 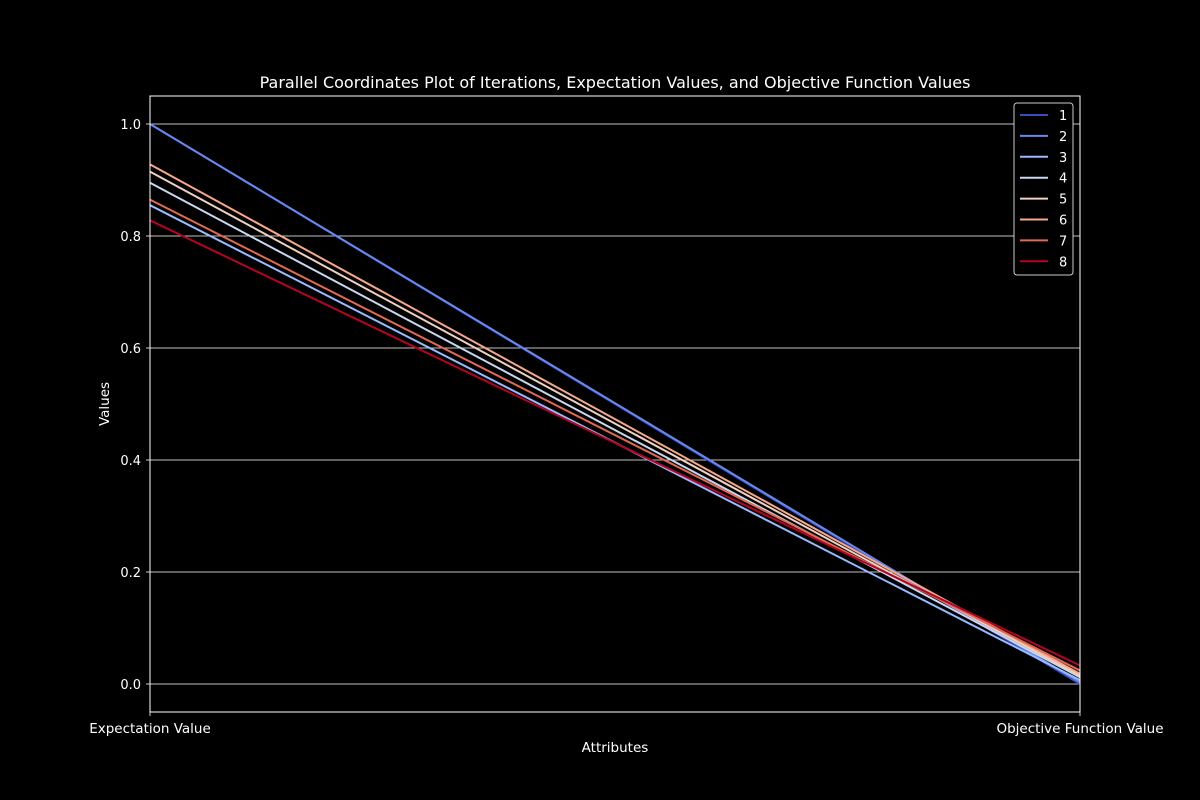 What do you see at coordinates (1063, 221) in the screenshot?
I see `legend-label-6: 6` at bounding box center [1063, 221].